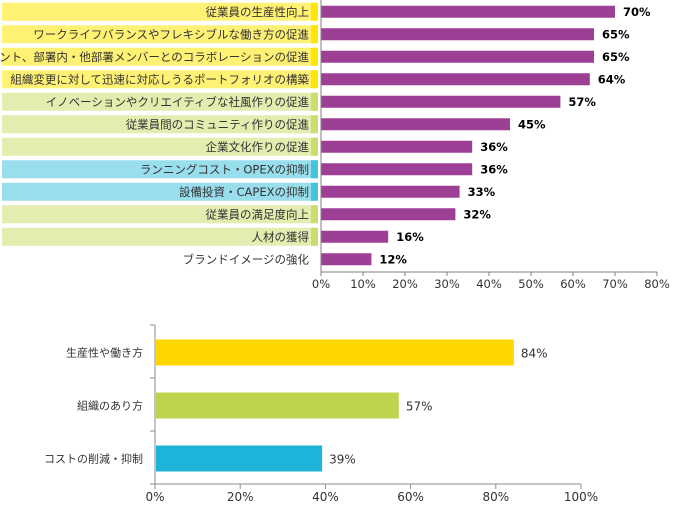 This screenshot has width=685, height=518. I want to click on x-tick-label: 100%, so click(581, 497).